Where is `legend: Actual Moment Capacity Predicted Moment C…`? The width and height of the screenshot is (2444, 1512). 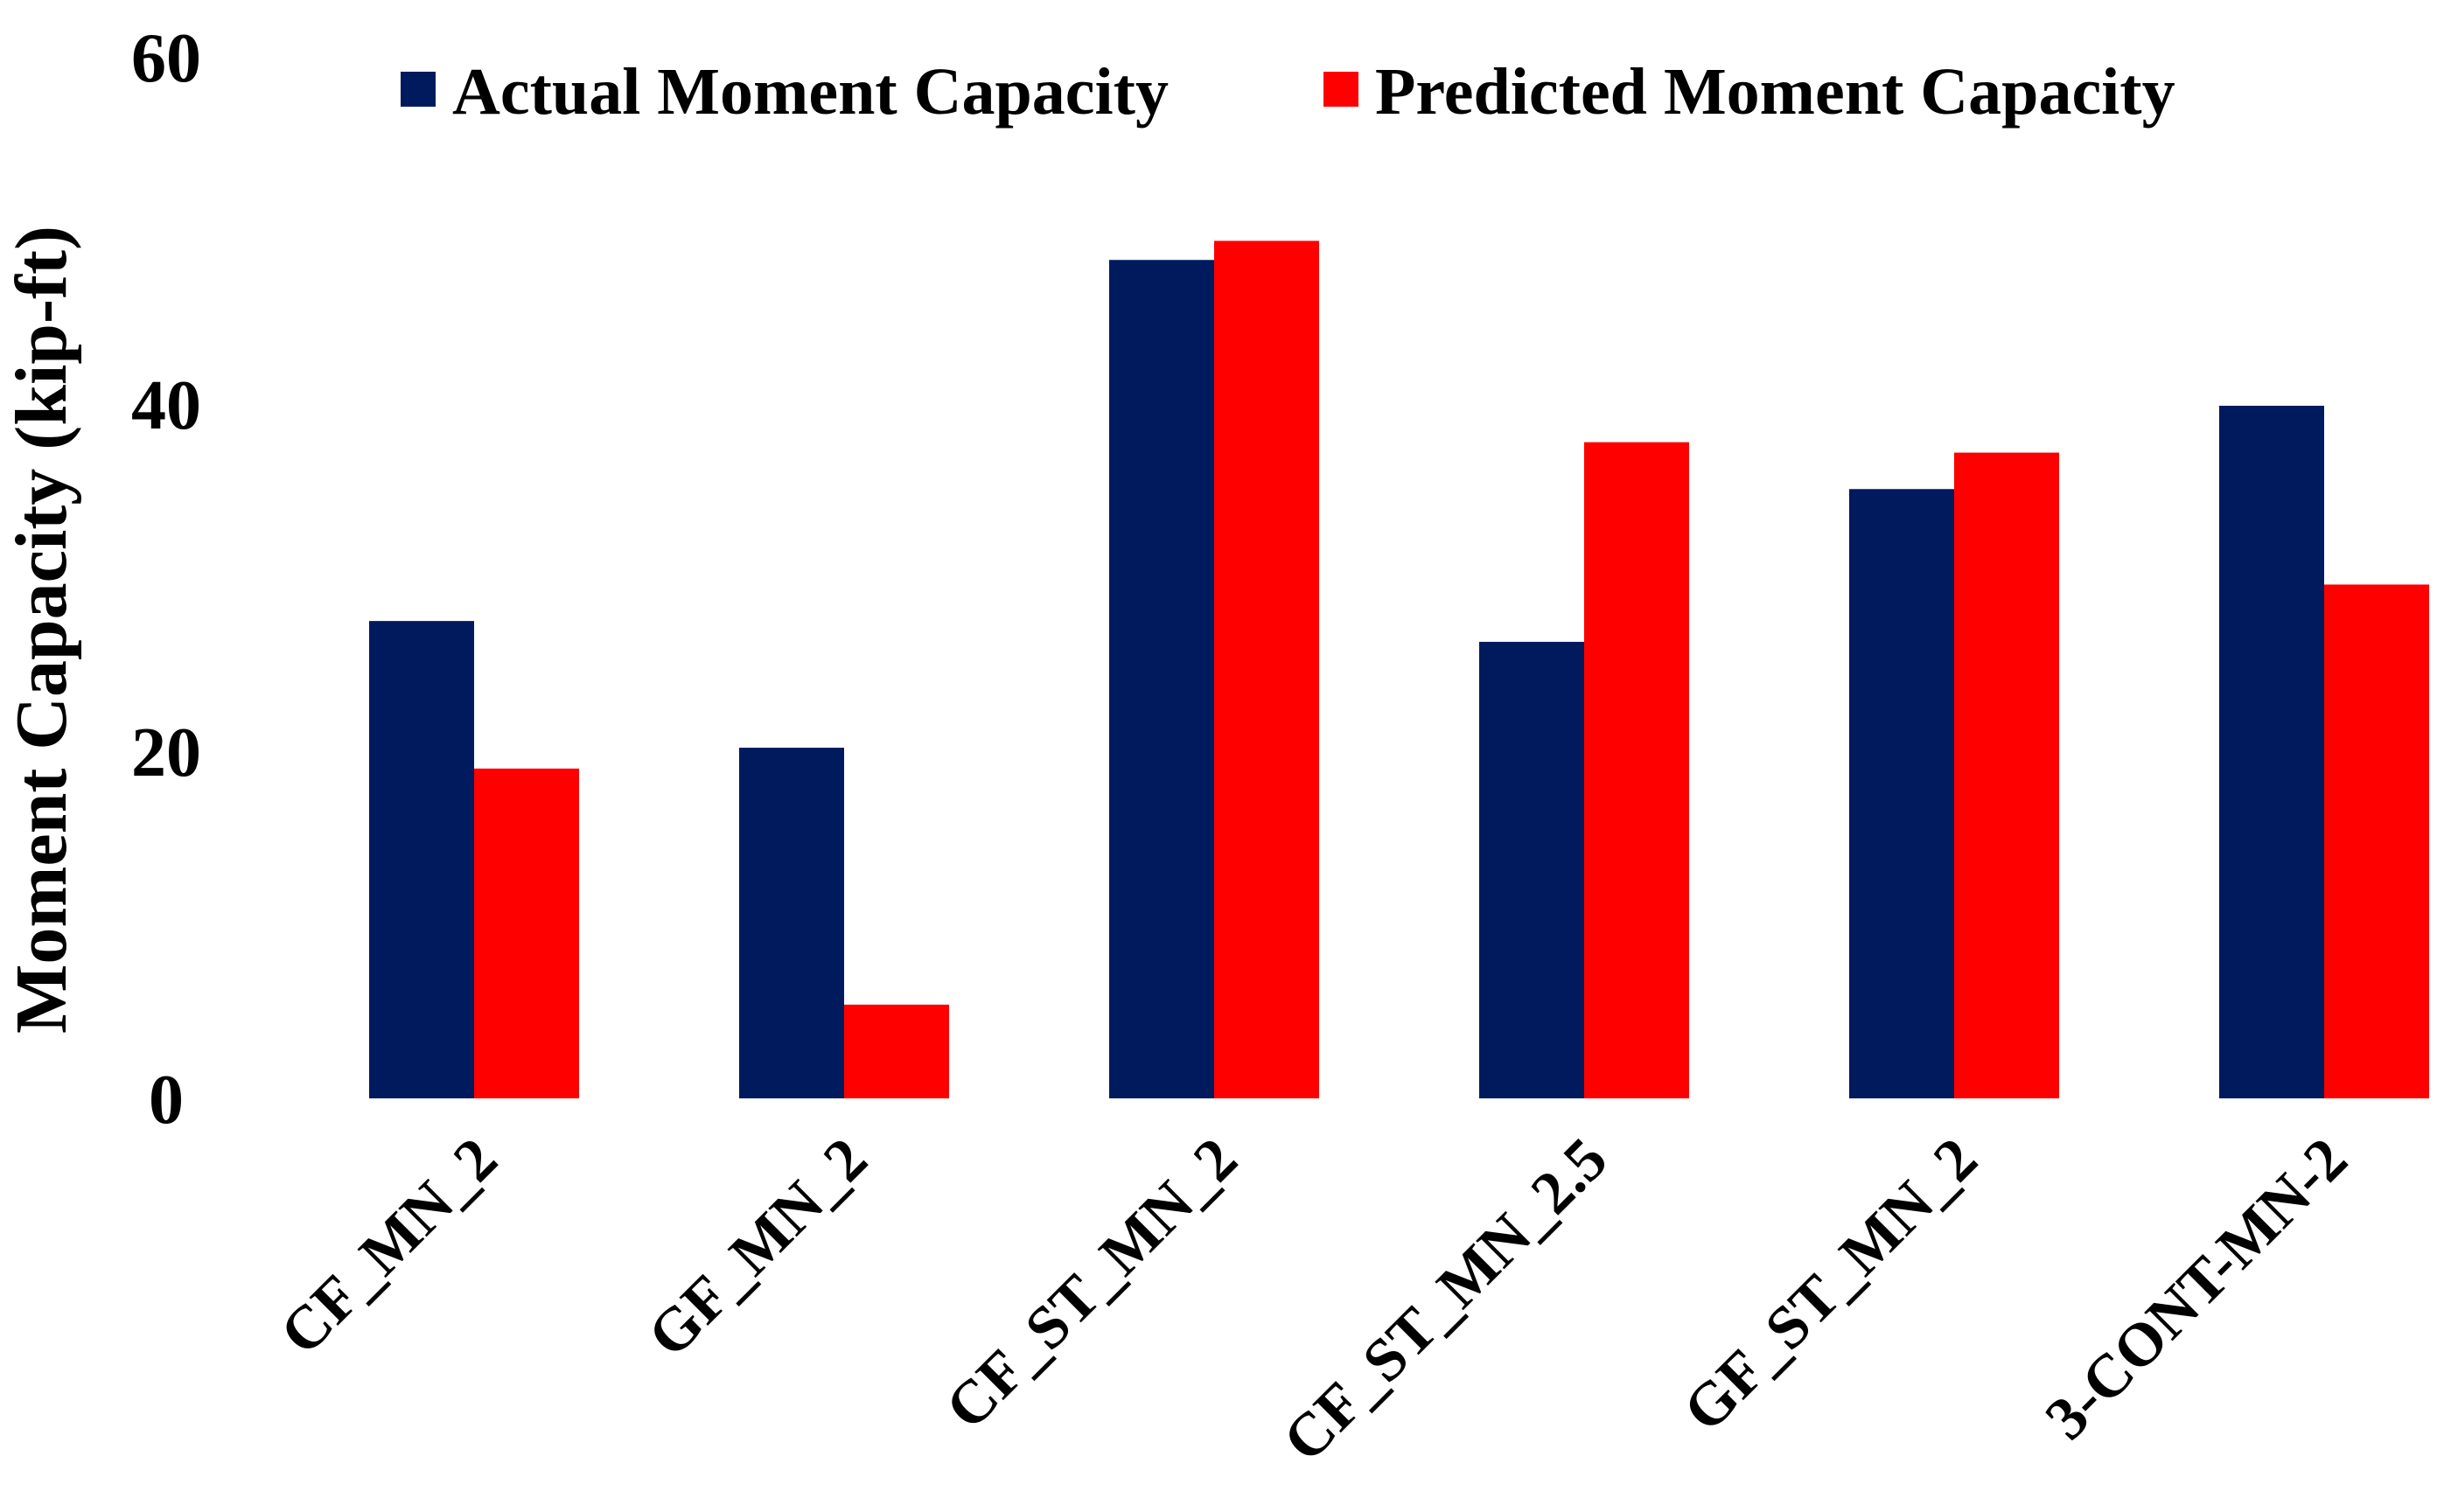
legend: Actual Moment Capacity Predicted Moment C… is located at coordinates (1288, 92).